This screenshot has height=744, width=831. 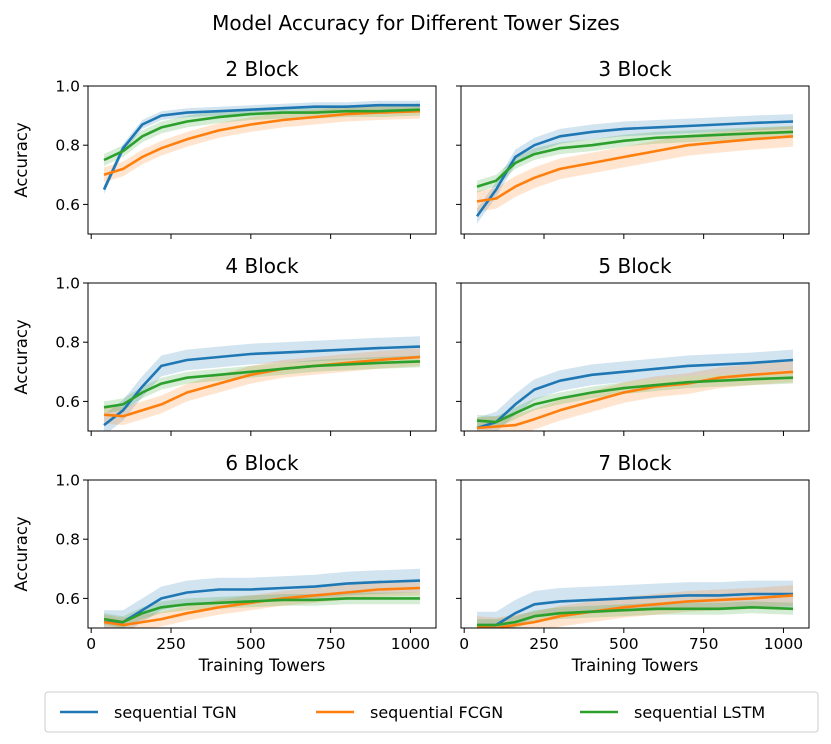 What do you see at coordinates (175, 712) in the screenshot?
I see `legend-label: sequential TGN` at bounding box center [175, 712].